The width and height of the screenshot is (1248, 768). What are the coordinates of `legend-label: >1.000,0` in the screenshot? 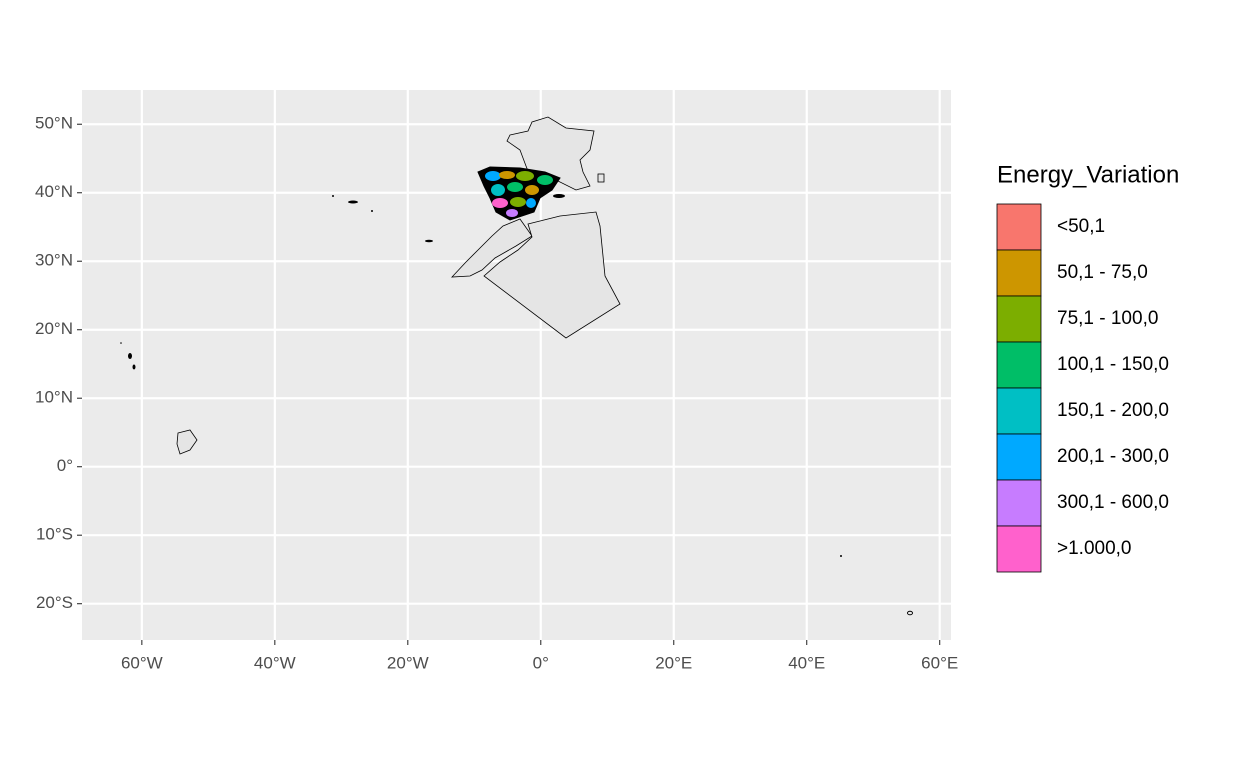 It's located at (1094, 548).